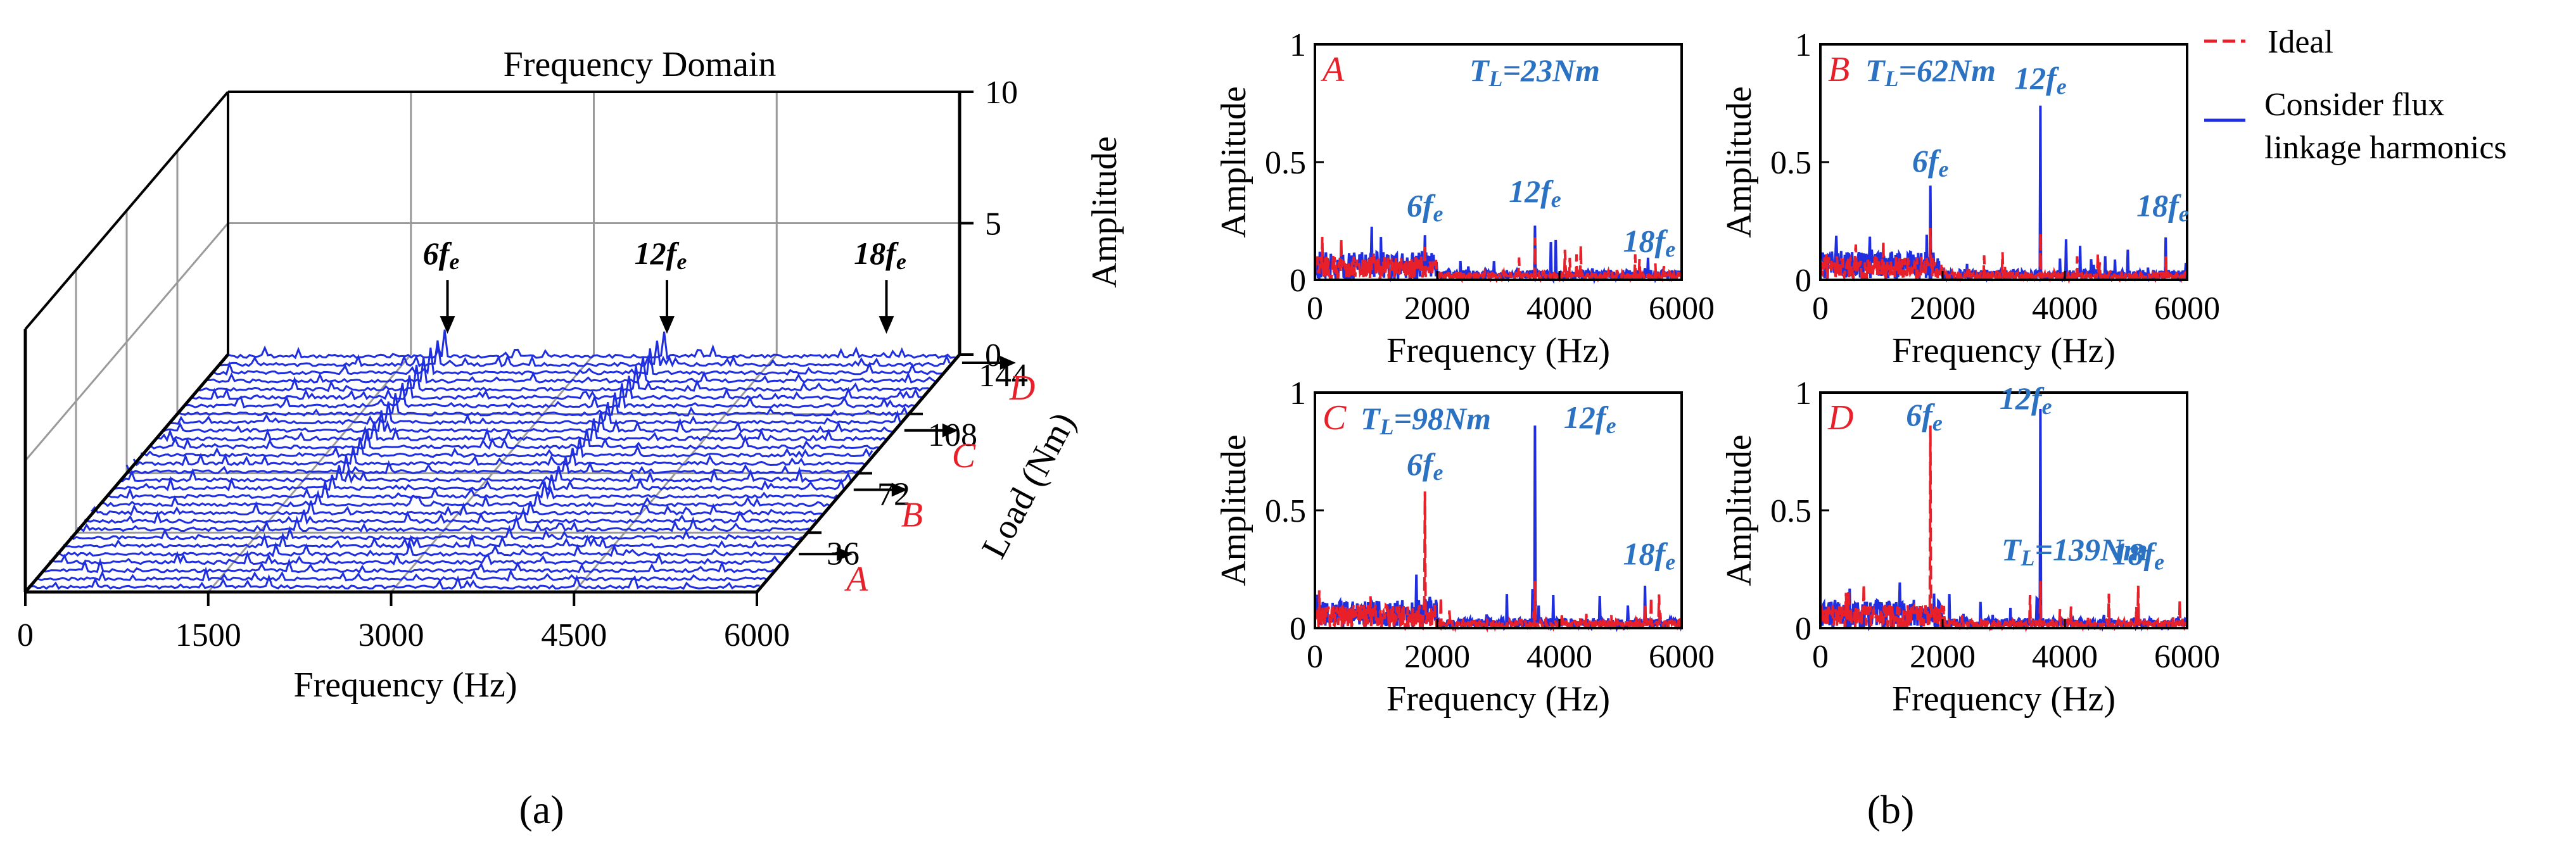 This screenshot has width=2576, height=863. Describe the element at coordinates (912, 515) in the screenshot. I see `load-marker-label: B` at that location.